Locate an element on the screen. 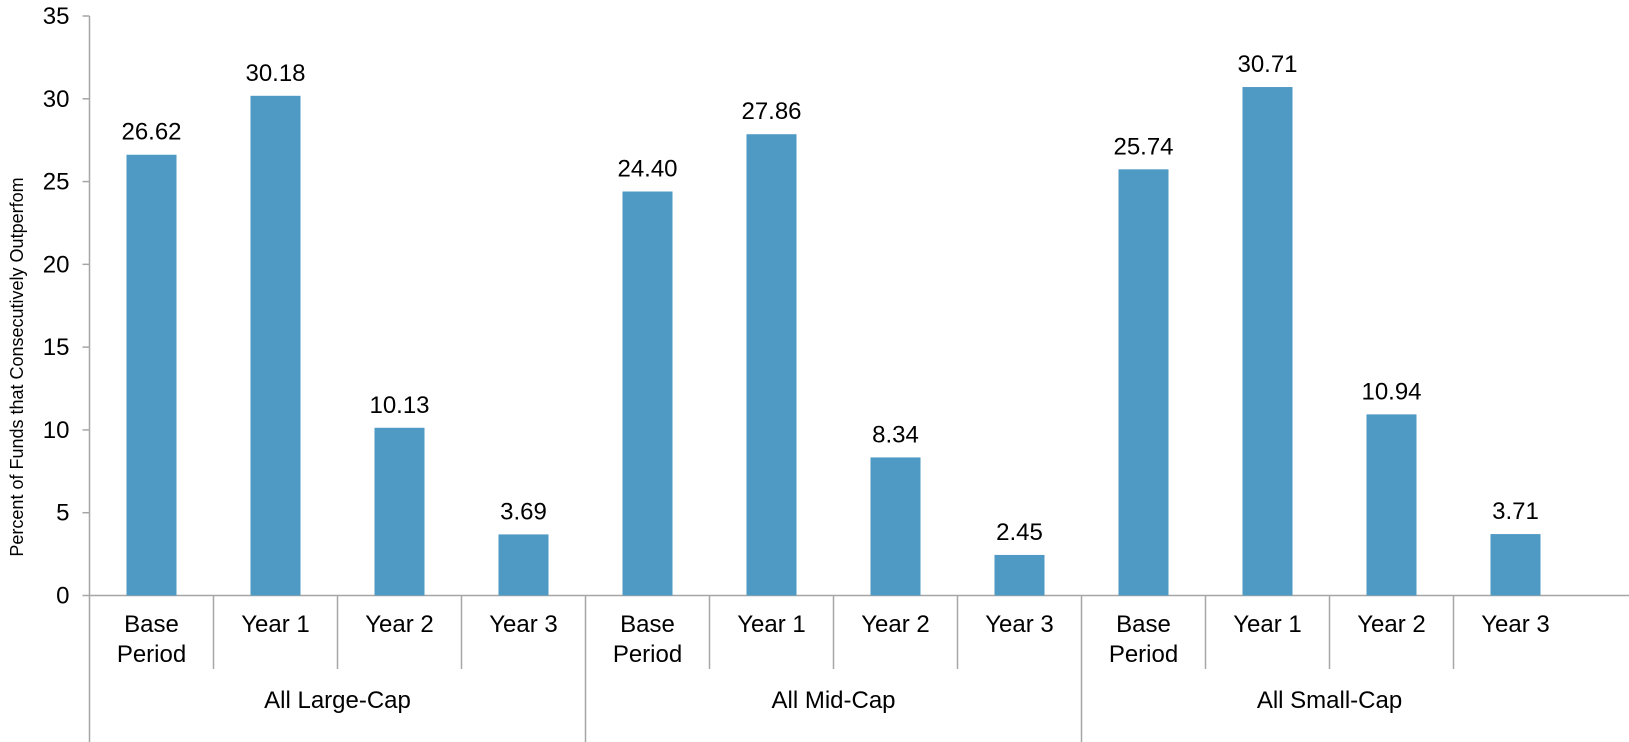 The width and height of the screenshot is (1629, 742). data-label: 30.71 is located at coordinates (1267, 64).